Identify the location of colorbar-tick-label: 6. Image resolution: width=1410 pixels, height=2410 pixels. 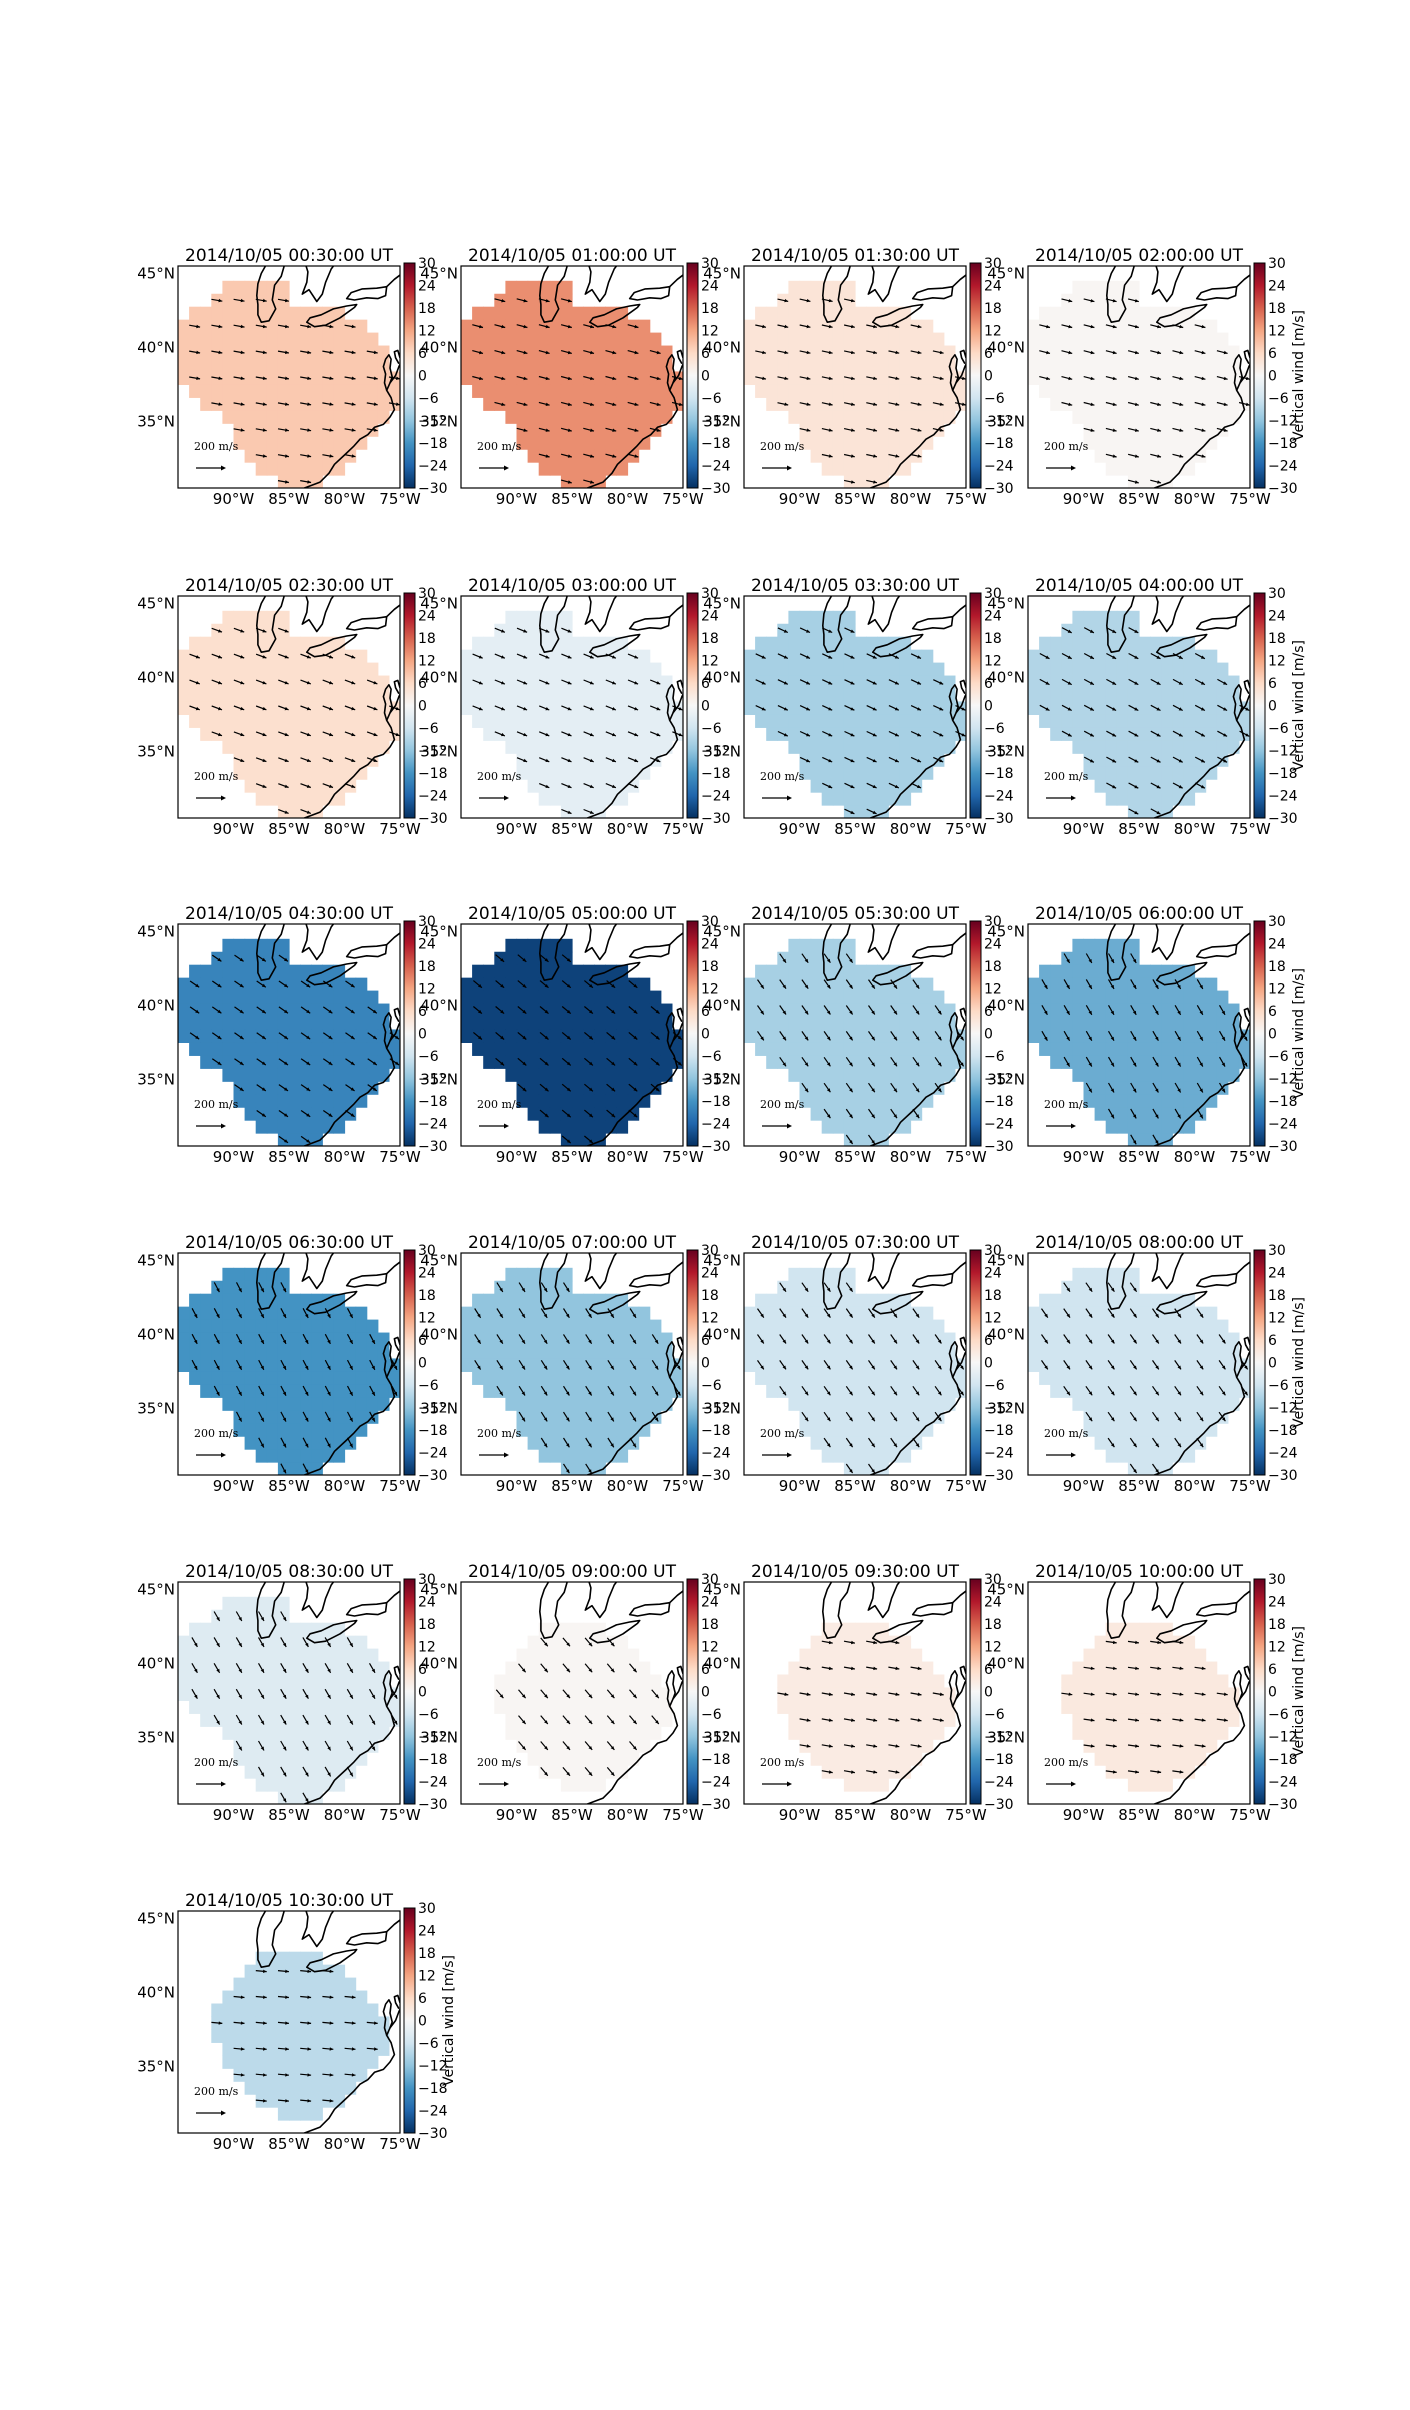
(1272, 354).